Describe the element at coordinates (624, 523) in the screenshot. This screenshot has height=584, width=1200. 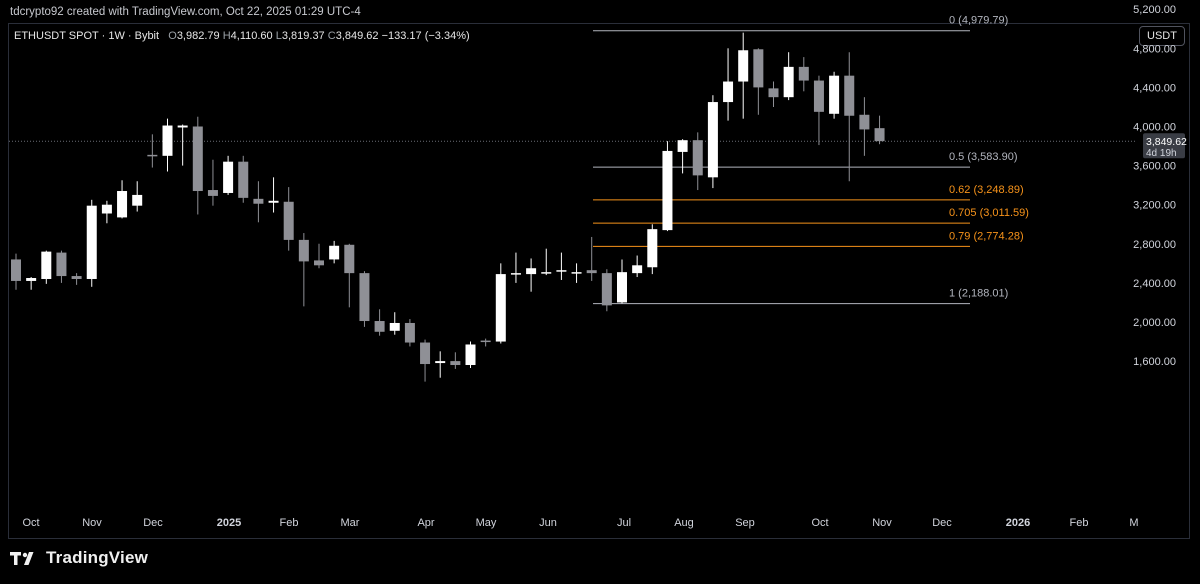
I see `x-axis-tick-label: Jul` at that location.